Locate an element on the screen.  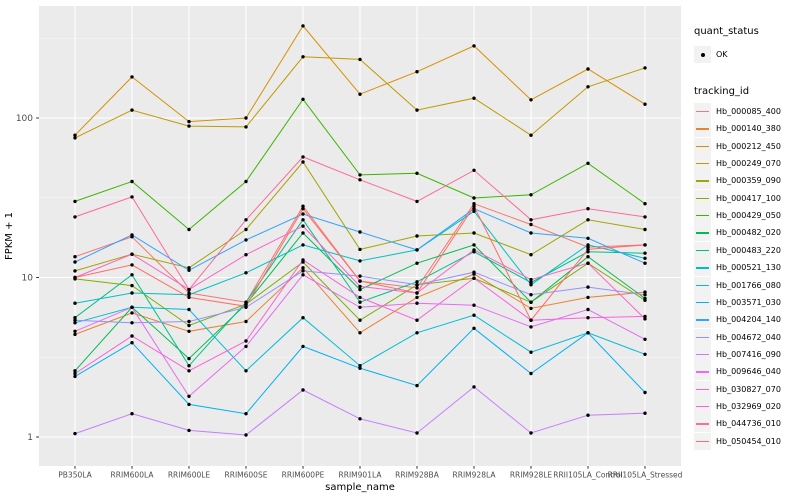
legend-item-label: Hb_000429_050 is located at coordinates (748, 216).